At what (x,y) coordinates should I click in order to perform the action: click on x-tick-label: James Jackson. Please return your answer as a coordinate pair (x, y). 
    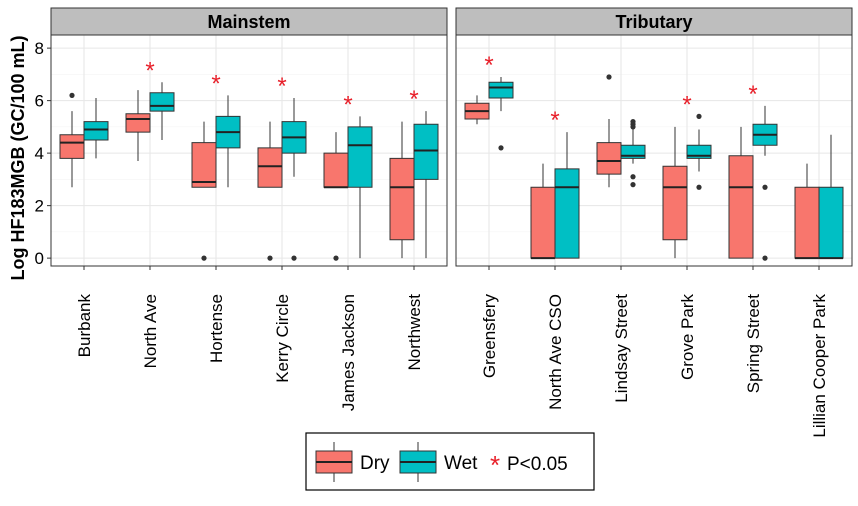
    Looking at the image, I should click on (348, 352).